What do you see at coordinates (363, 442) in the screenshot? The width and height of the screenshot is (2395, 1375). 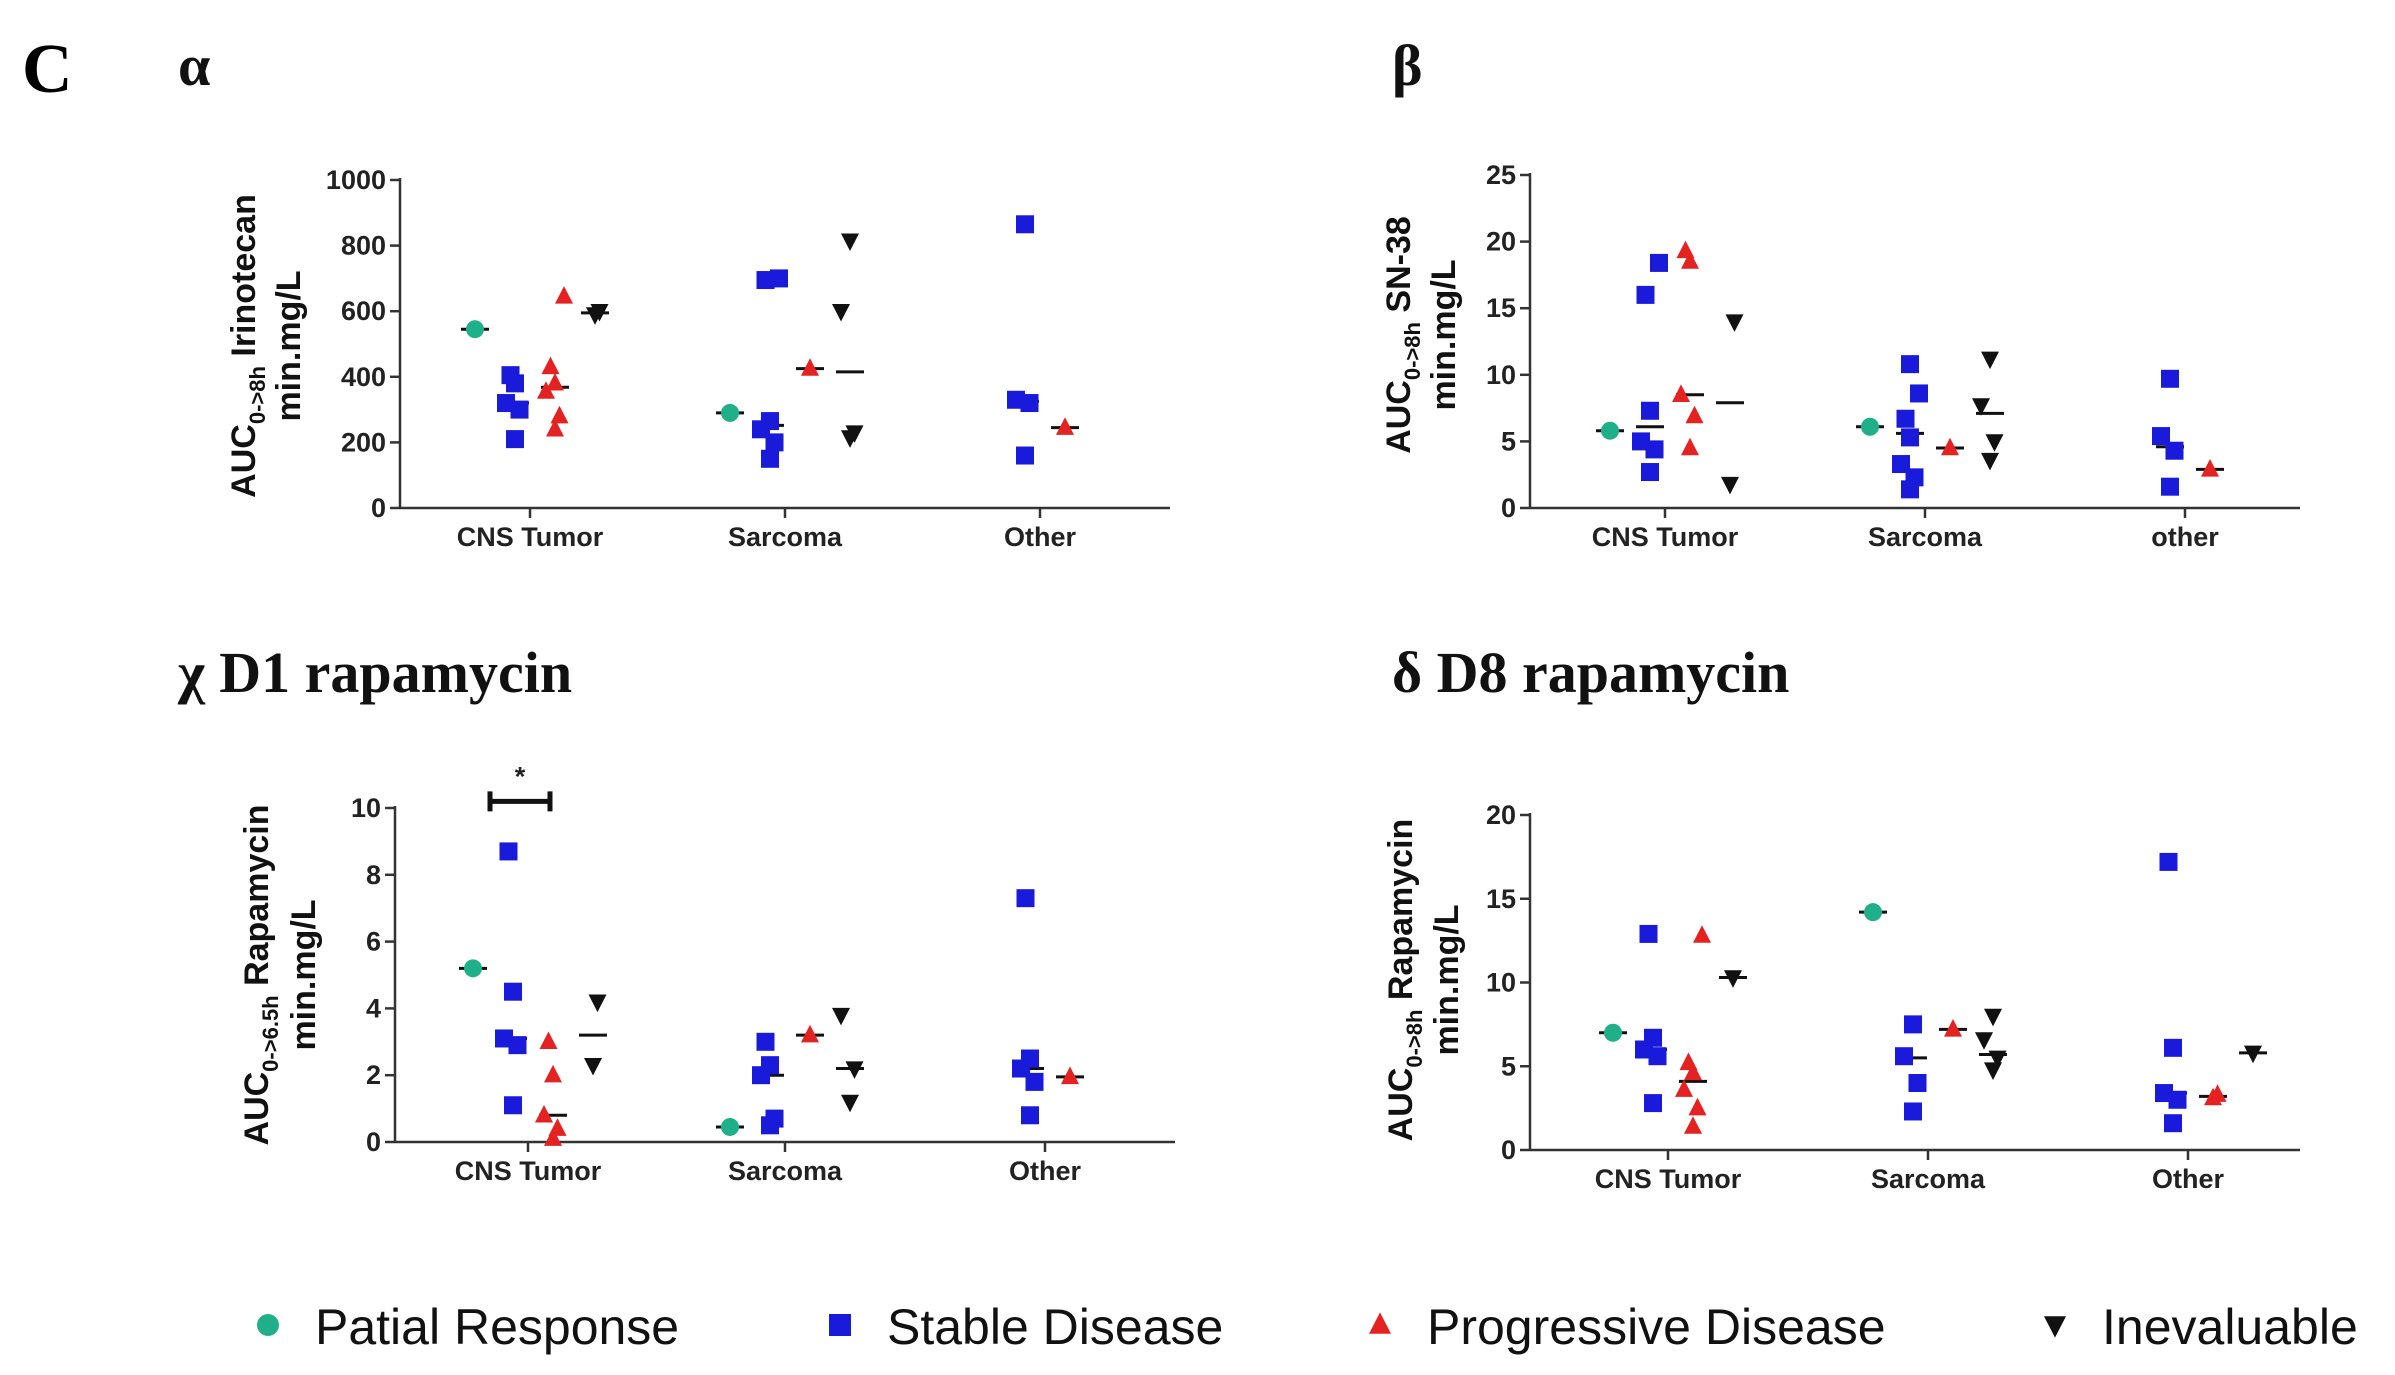 I see `y-tick-label: 200` at bounding box center [363, 442].